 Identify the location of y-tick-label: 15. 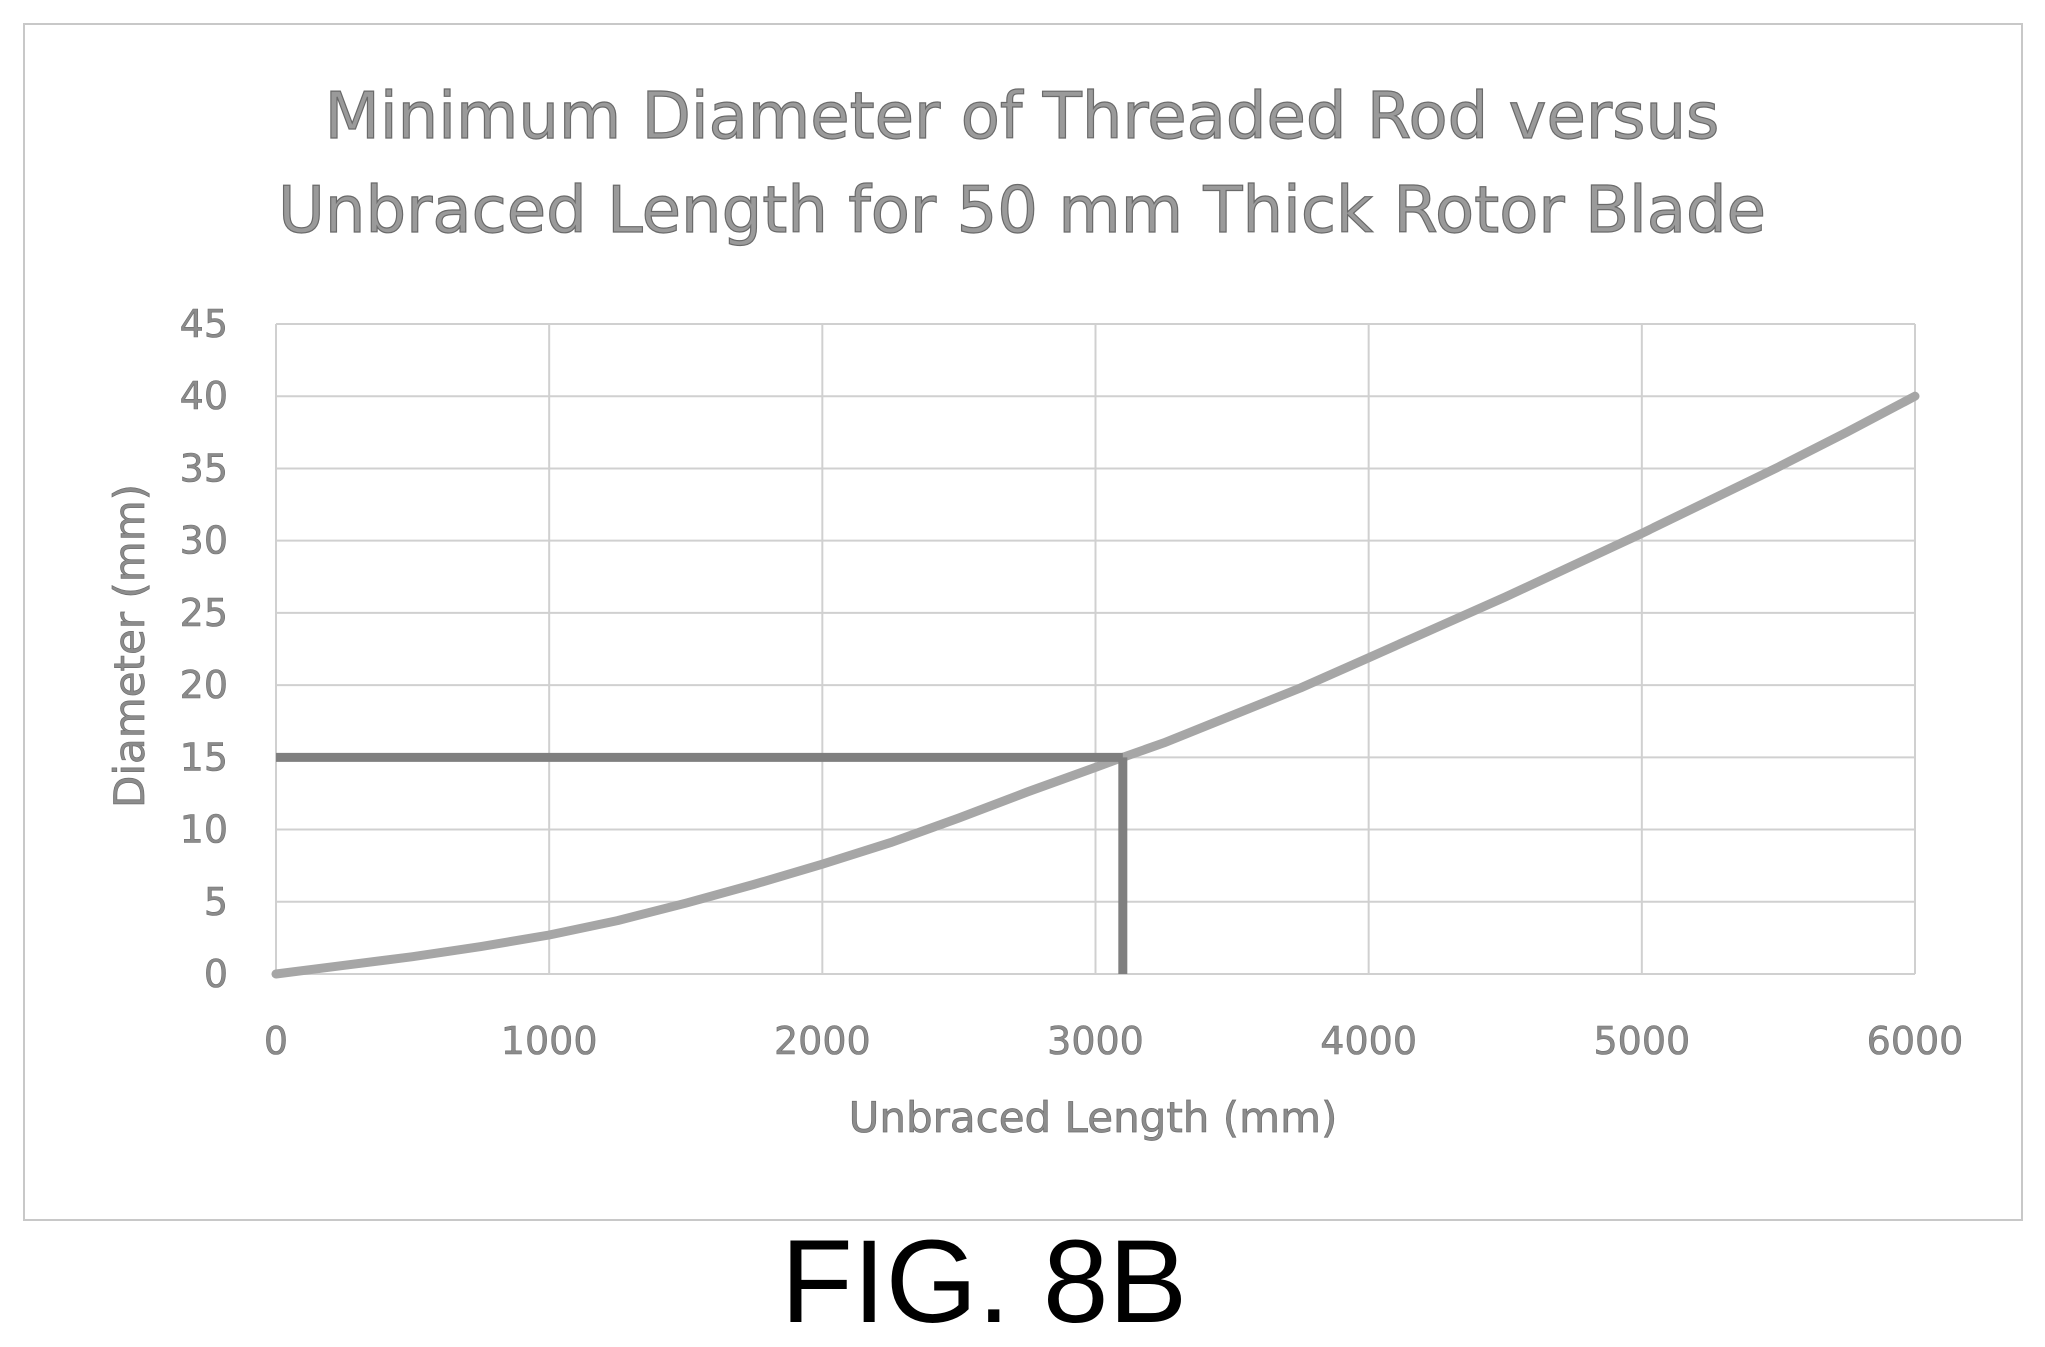
(204, 757).